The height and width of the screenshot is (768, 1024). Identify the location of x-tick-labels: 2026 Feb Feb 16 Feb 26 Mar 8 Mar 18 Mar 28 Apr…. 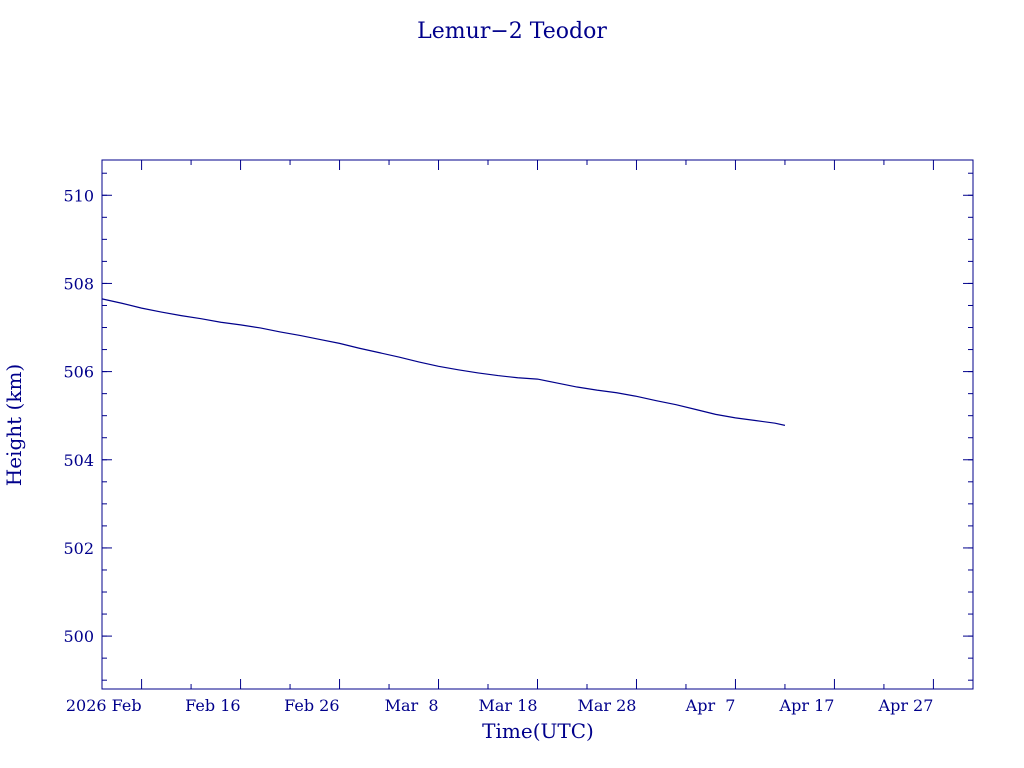
(500, 705).